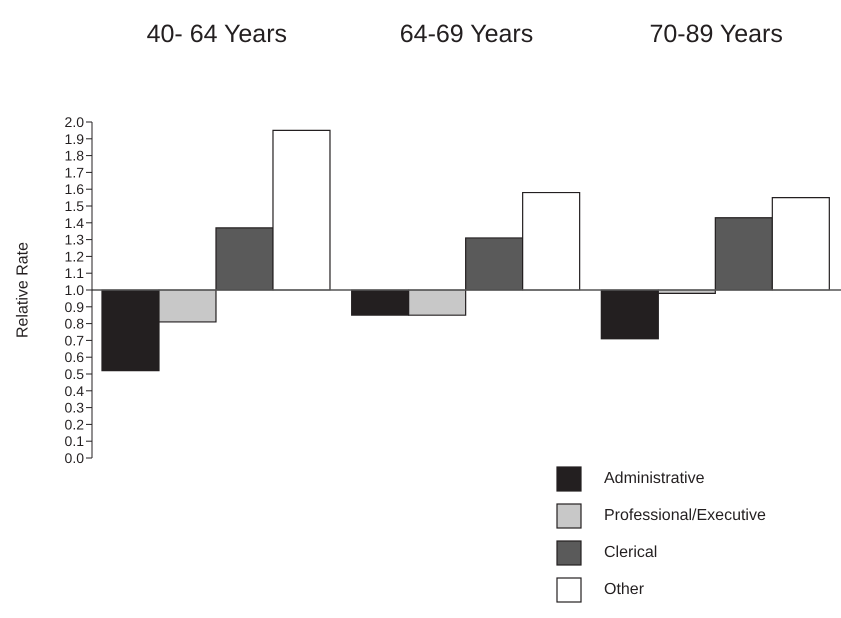 This screenshot has width=841, height=618. Describe the element at coordinates (74, 256) in the screenshot. I see `y-tick-label: 1.2` at that location.